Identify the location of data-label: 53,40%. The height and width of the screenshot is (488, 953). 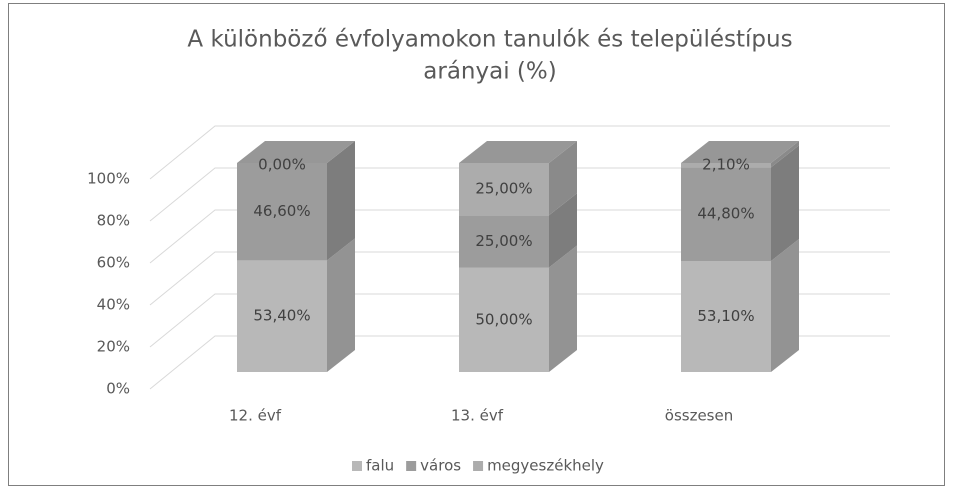
(281, 316).